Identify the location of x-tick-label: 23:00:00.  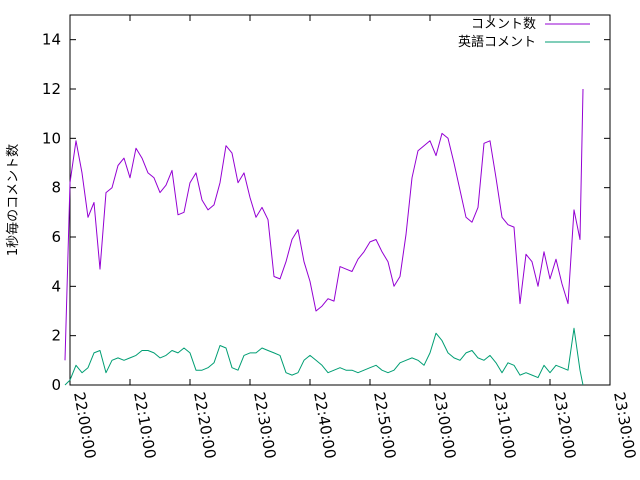
(444, 425).